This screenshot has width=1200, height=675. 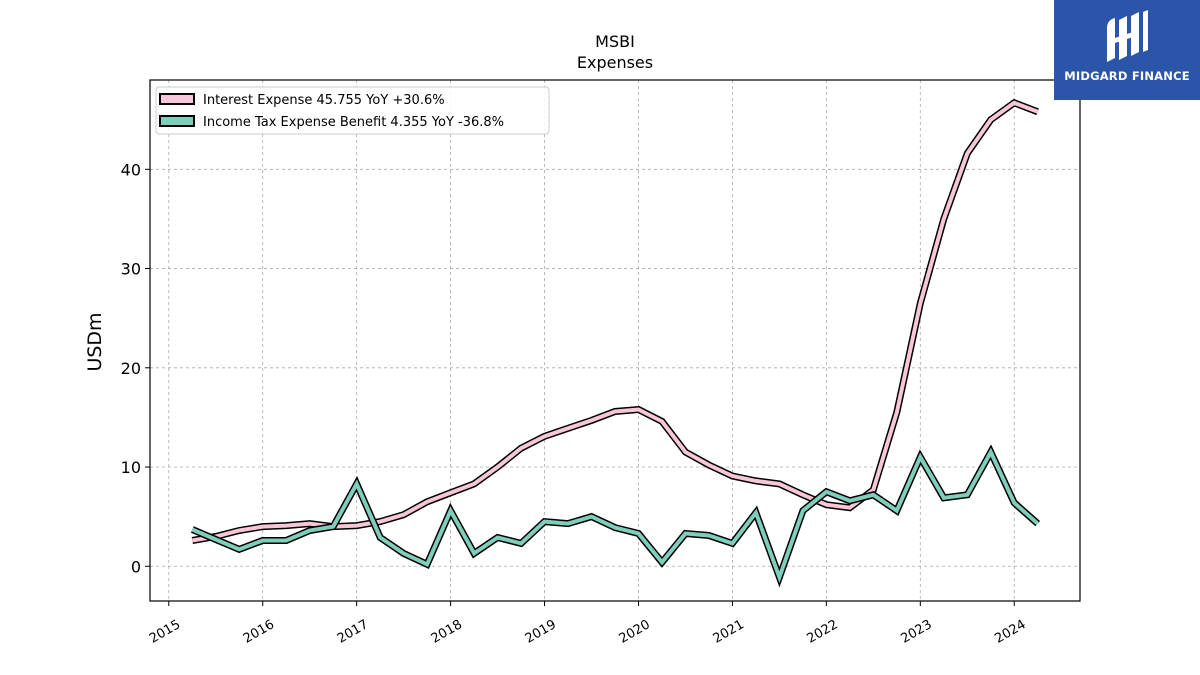 I want to click on x-tick-label: 2021, so click(x=729, y=632).